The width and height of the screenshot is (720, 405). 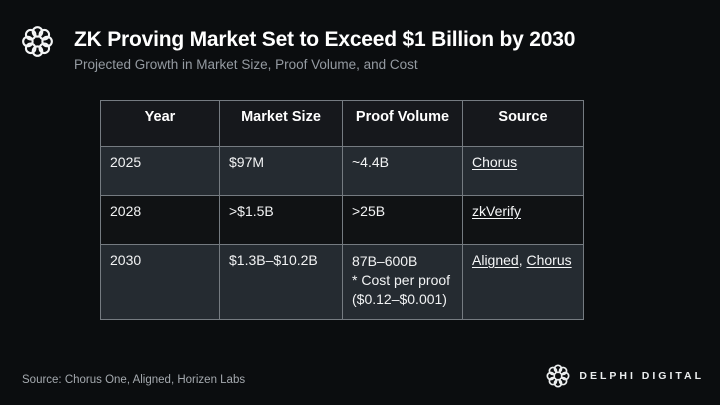 I want to click on source-link-aligned: Aligned, so click(x=495, y=260).